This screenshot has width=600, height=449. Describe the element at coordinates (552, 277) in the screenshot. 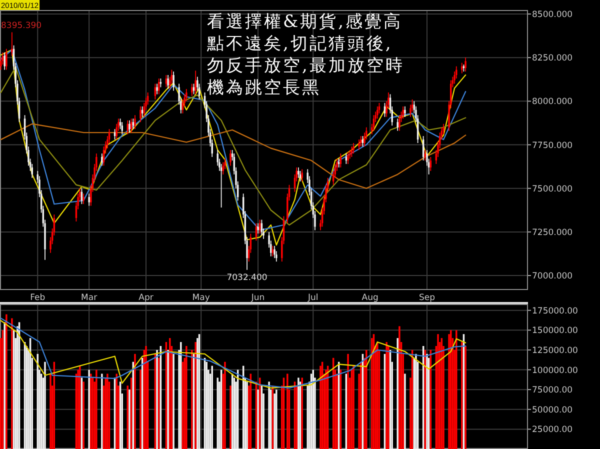

I see `y-tick-label: 7000.000` at that location.